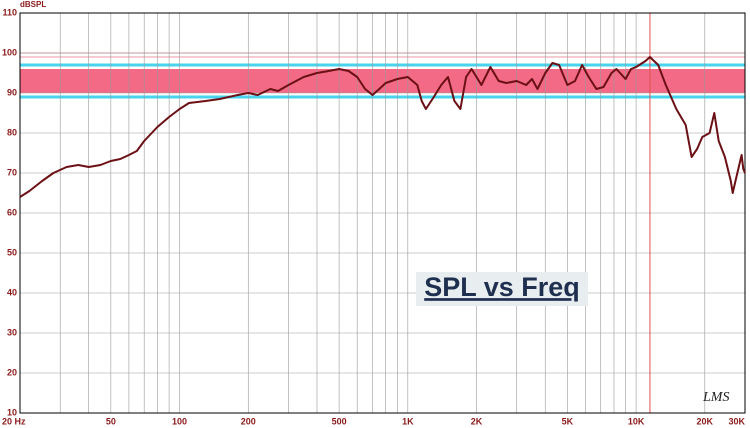  What do you see at coordinates (408, 421) in the screenshot?
I see `x-tick-label: 1K` at bounding box center [408, 421].